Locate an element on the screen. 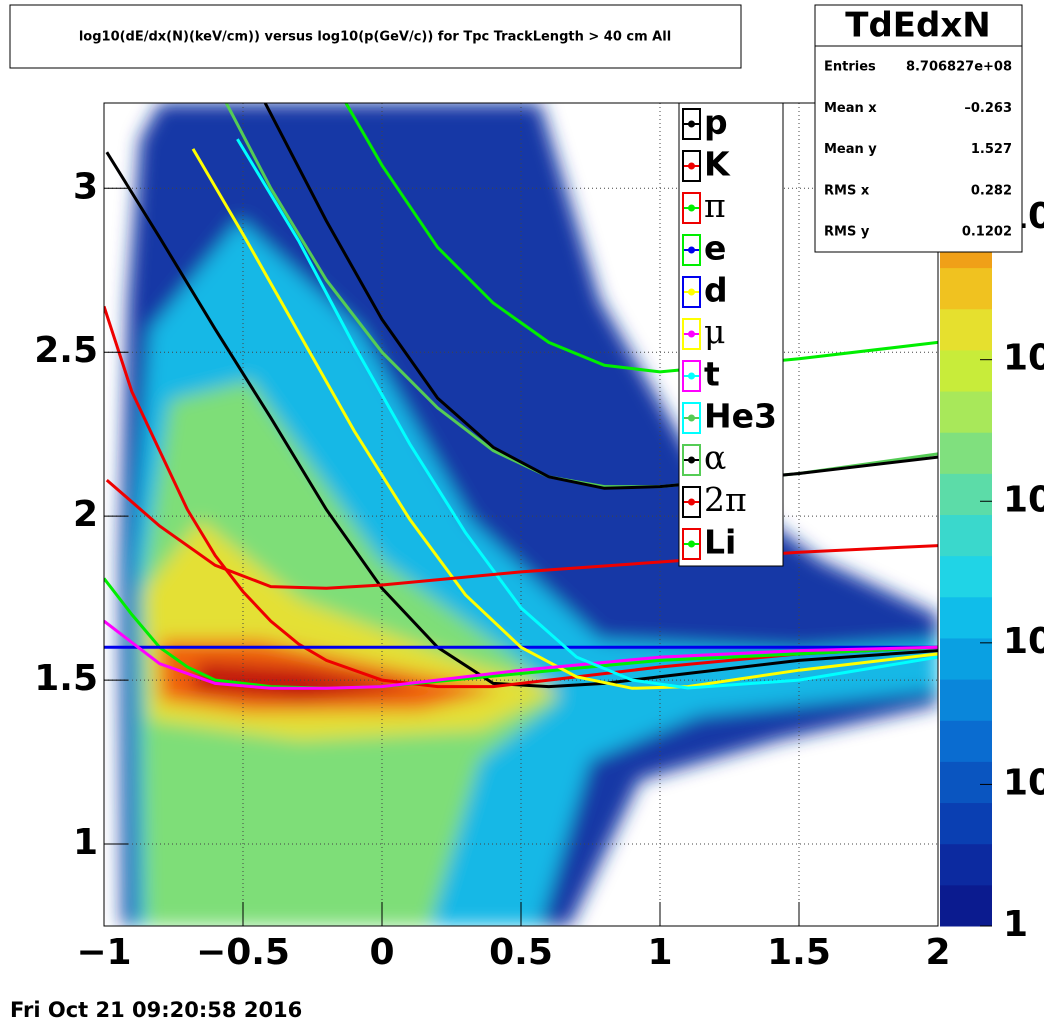  legend-label: t is located at coordinates (712, 374).